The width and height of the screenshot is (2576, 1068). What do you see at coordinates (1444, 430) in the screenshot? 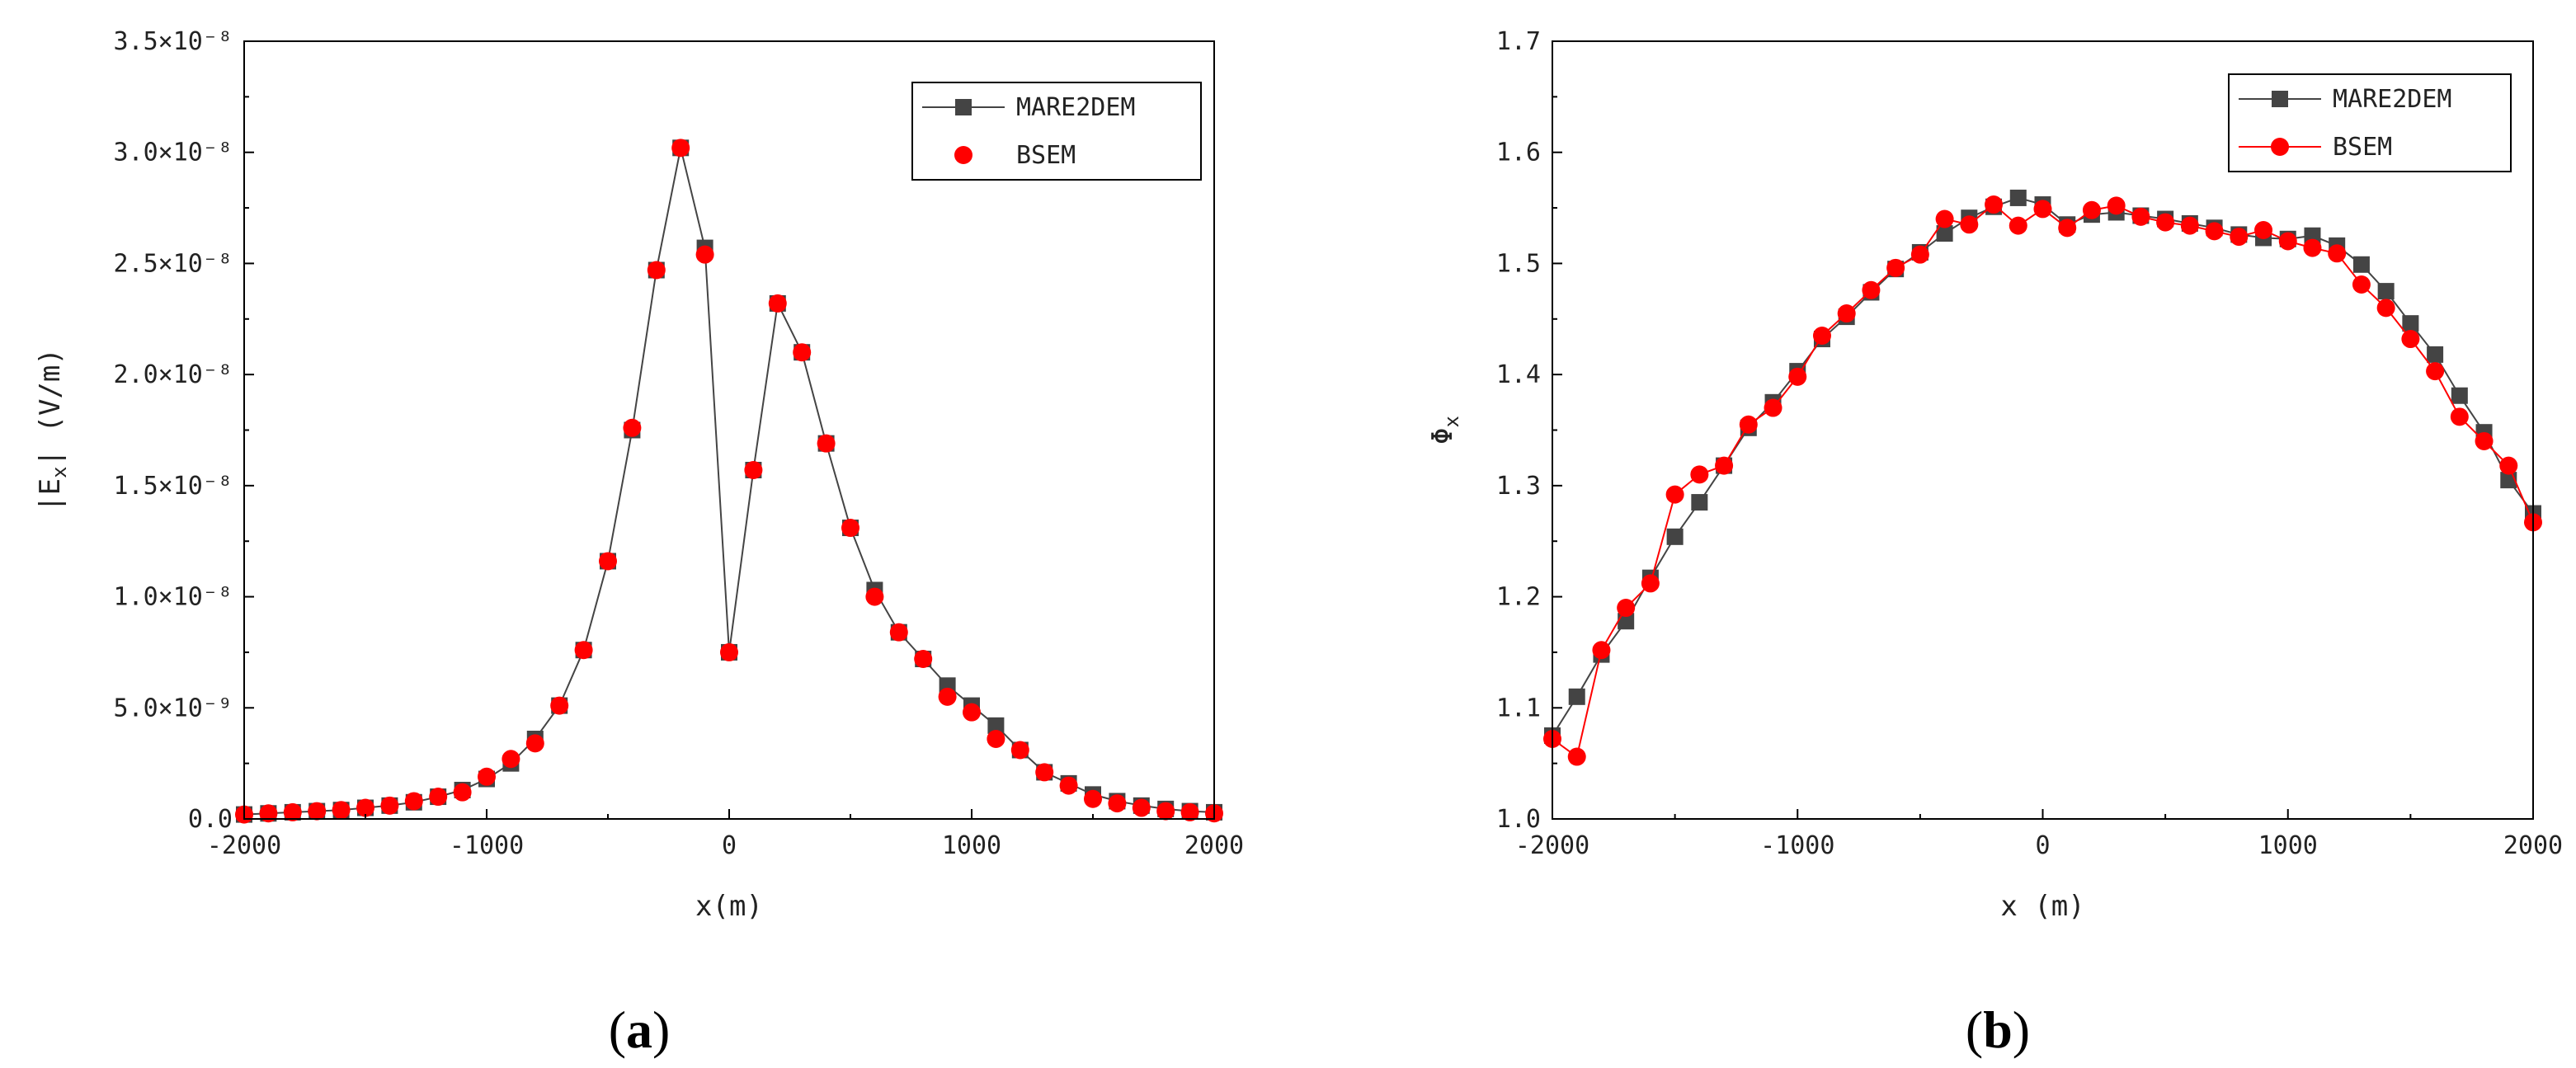
I see `panel-b-y-label: Φx` at bounding box center [1444, 430].